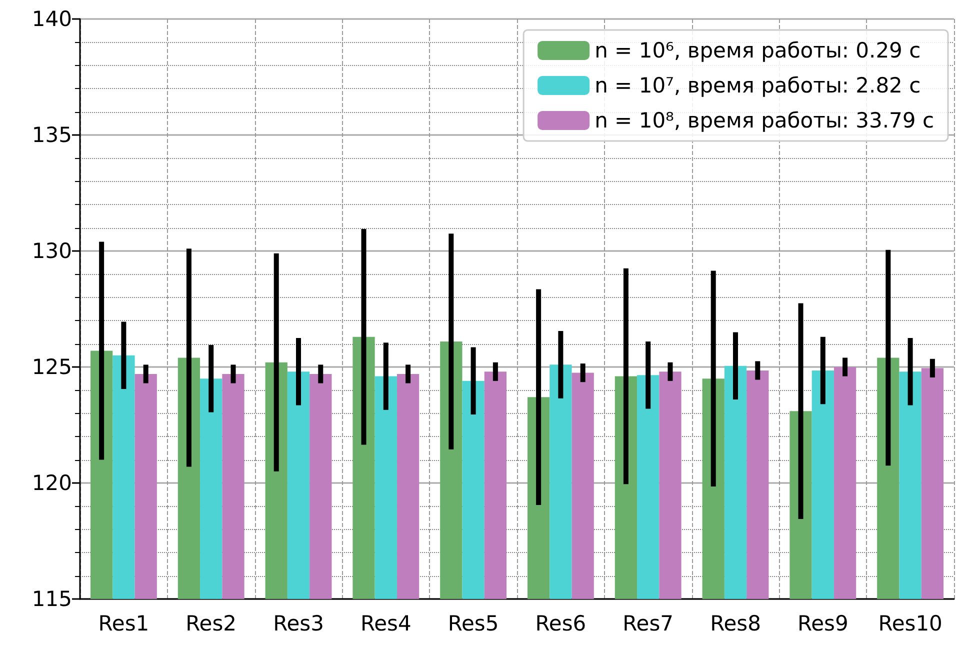 The height and width of the screenshot is (645, 964). Describe the element at coordinates (757, 50) in the screenshot. I see `legend-label: n = 10⁶, время работы: 0.29 с` at that location.